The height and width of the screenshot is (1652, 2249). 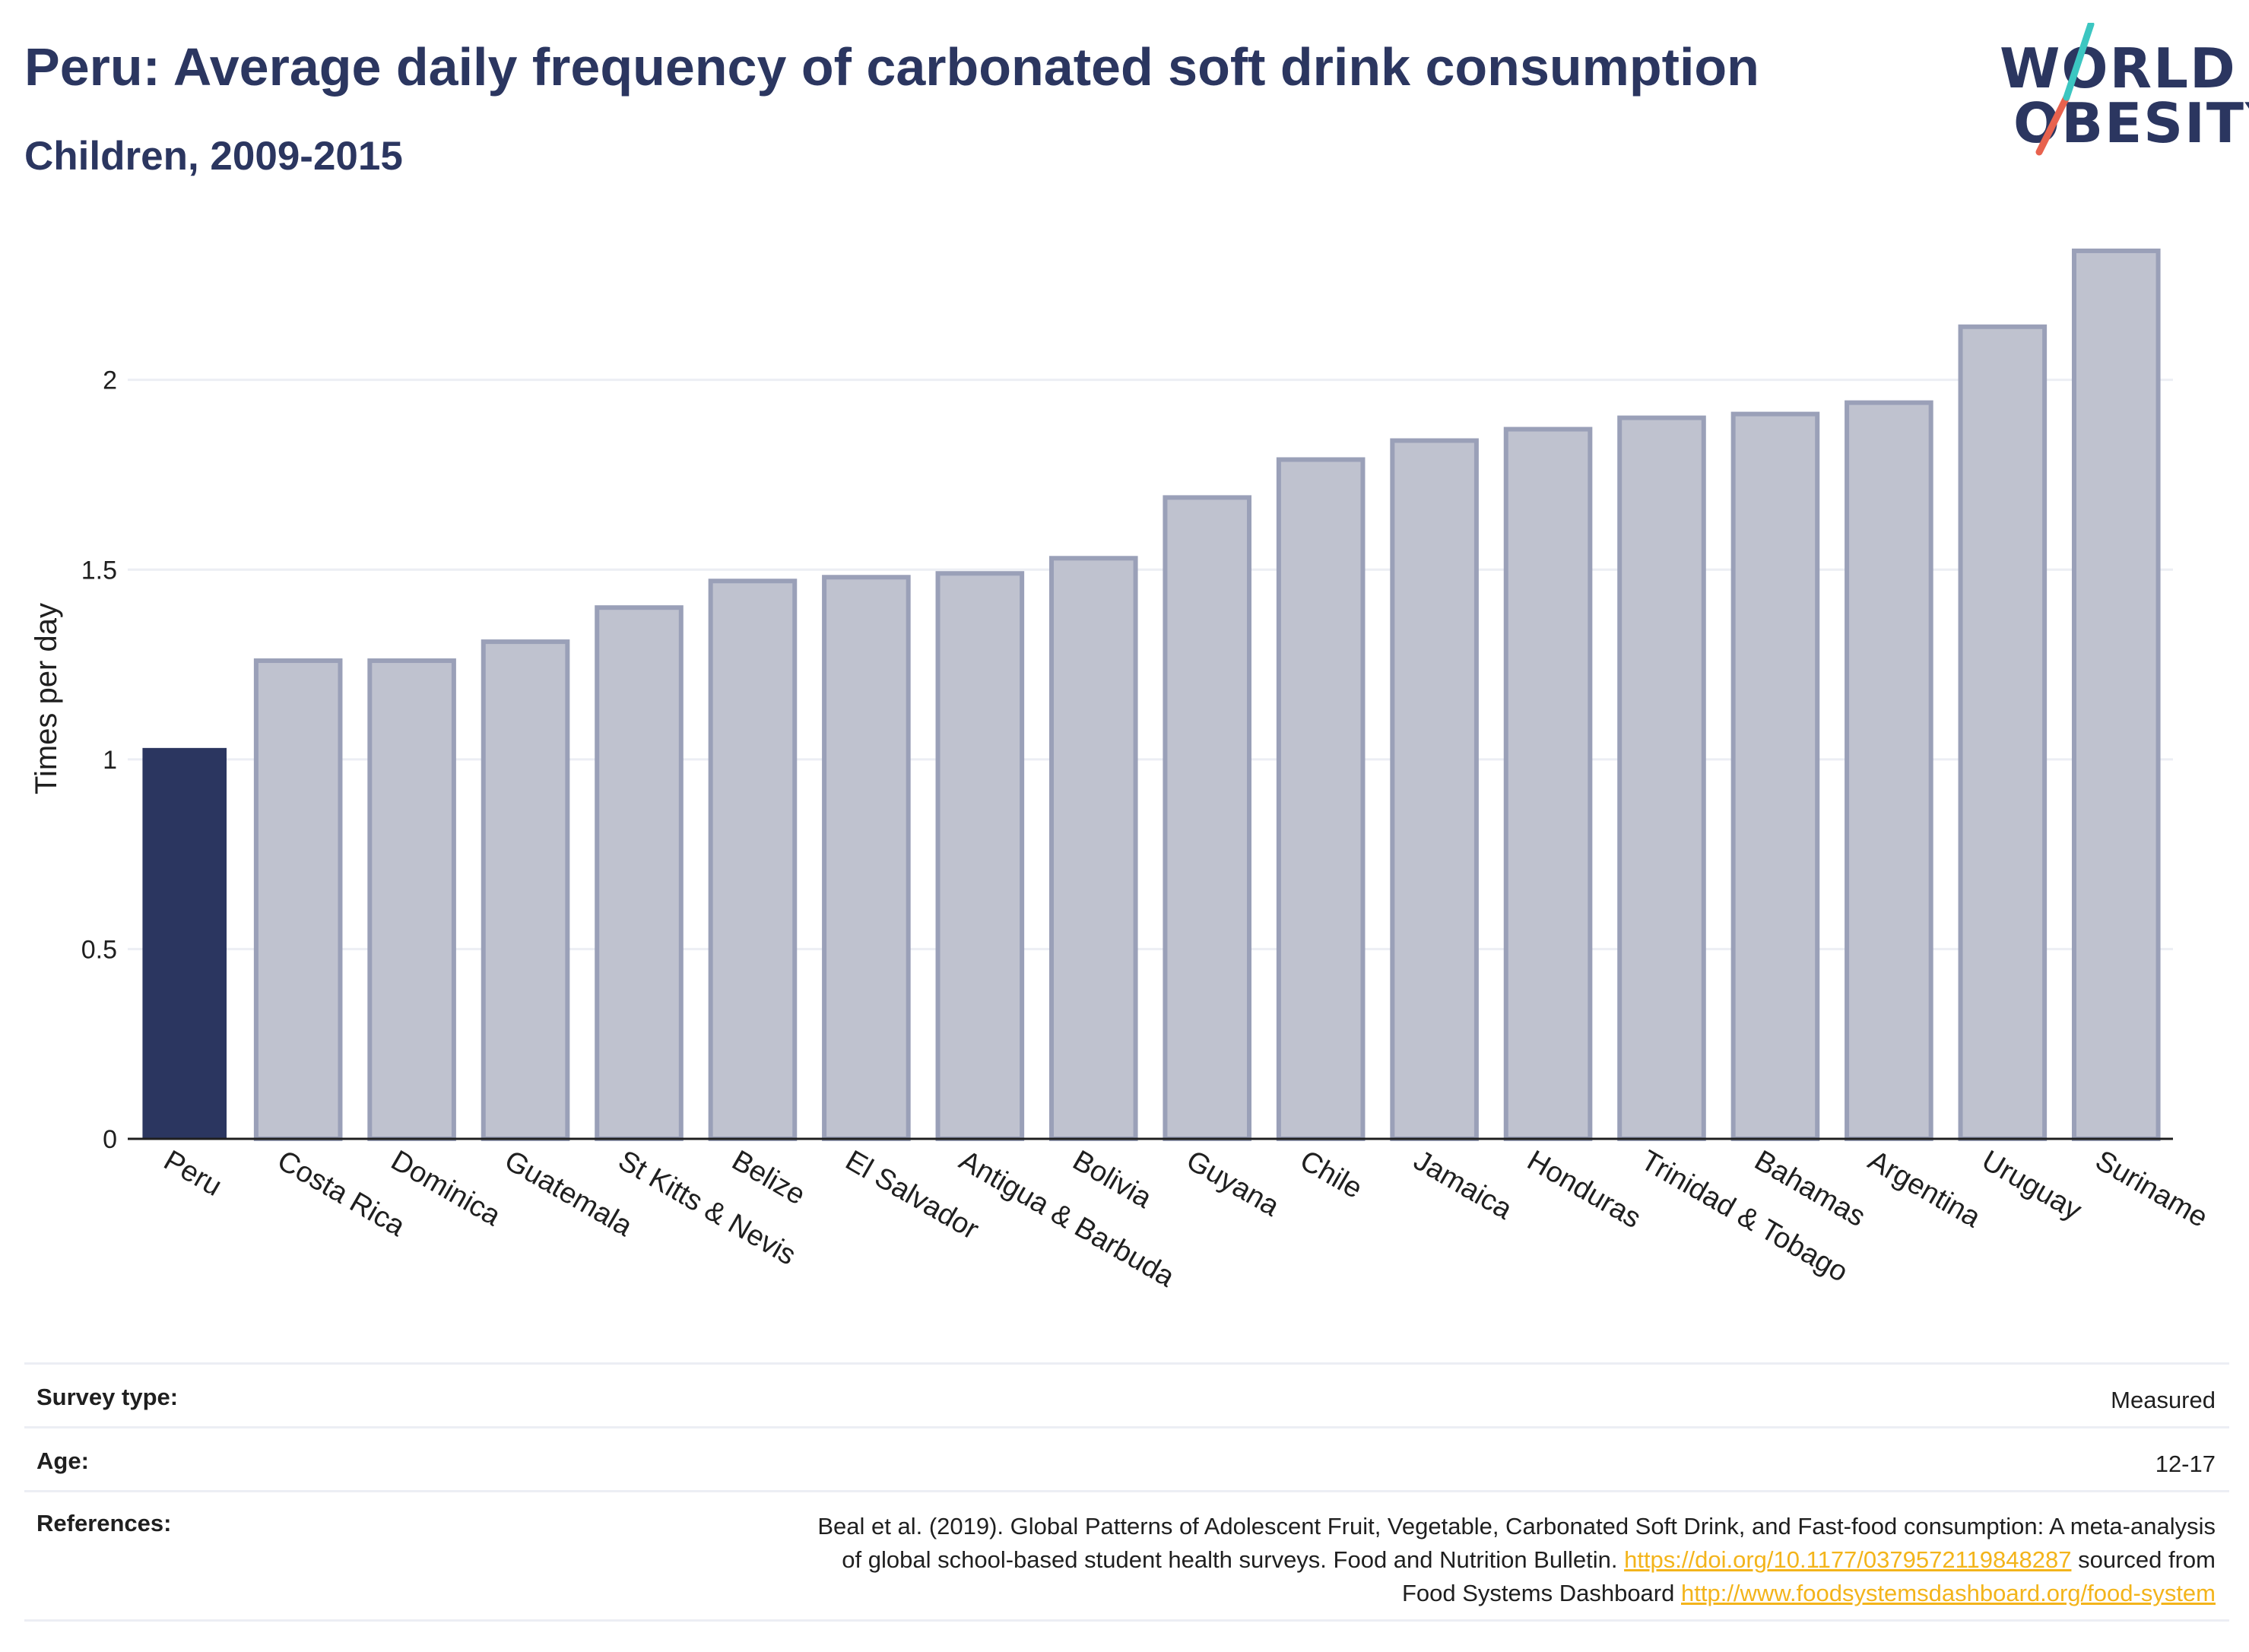 What do you see at coordinates (1463, 1185) in the screenshot?
I see `x-tick-label: Jamaica` at bounding box center [1463, 1185].